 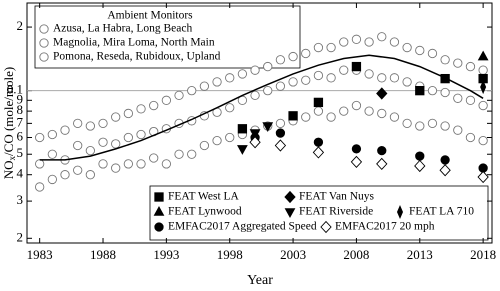 What do you see at coordinates (385, 227) in the screenshot?
I see `legend-label: EMFAC2017 20 mph` at bounding box center [385, 227].